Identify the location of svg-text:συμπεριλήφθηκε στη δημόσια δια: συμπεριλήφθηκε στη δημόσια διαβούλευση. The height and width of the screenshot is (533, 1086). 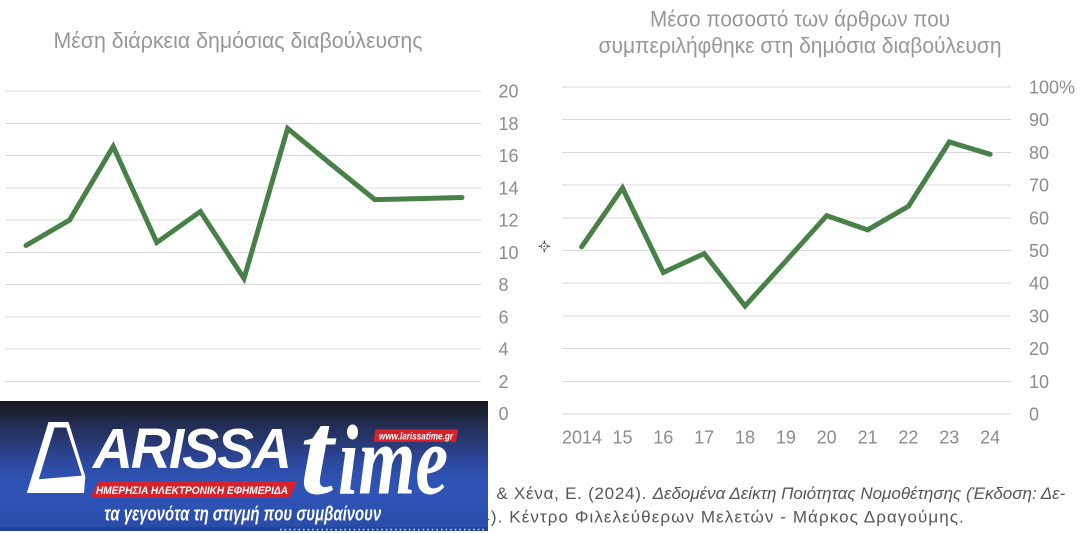
(800, 45).